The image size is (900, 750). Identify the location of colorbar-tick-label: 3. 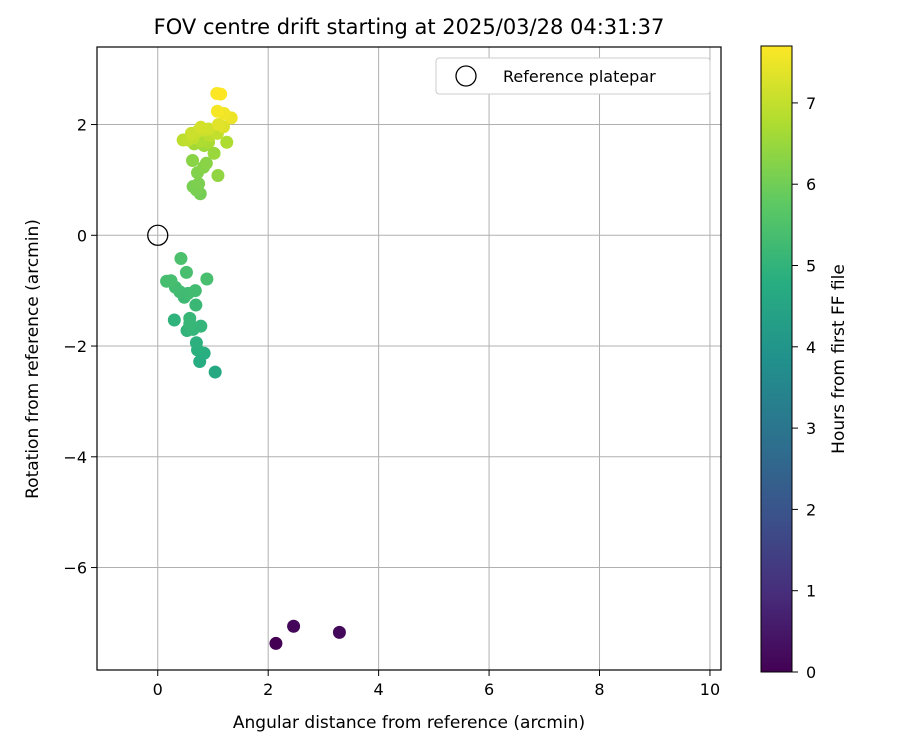
(811, 428).